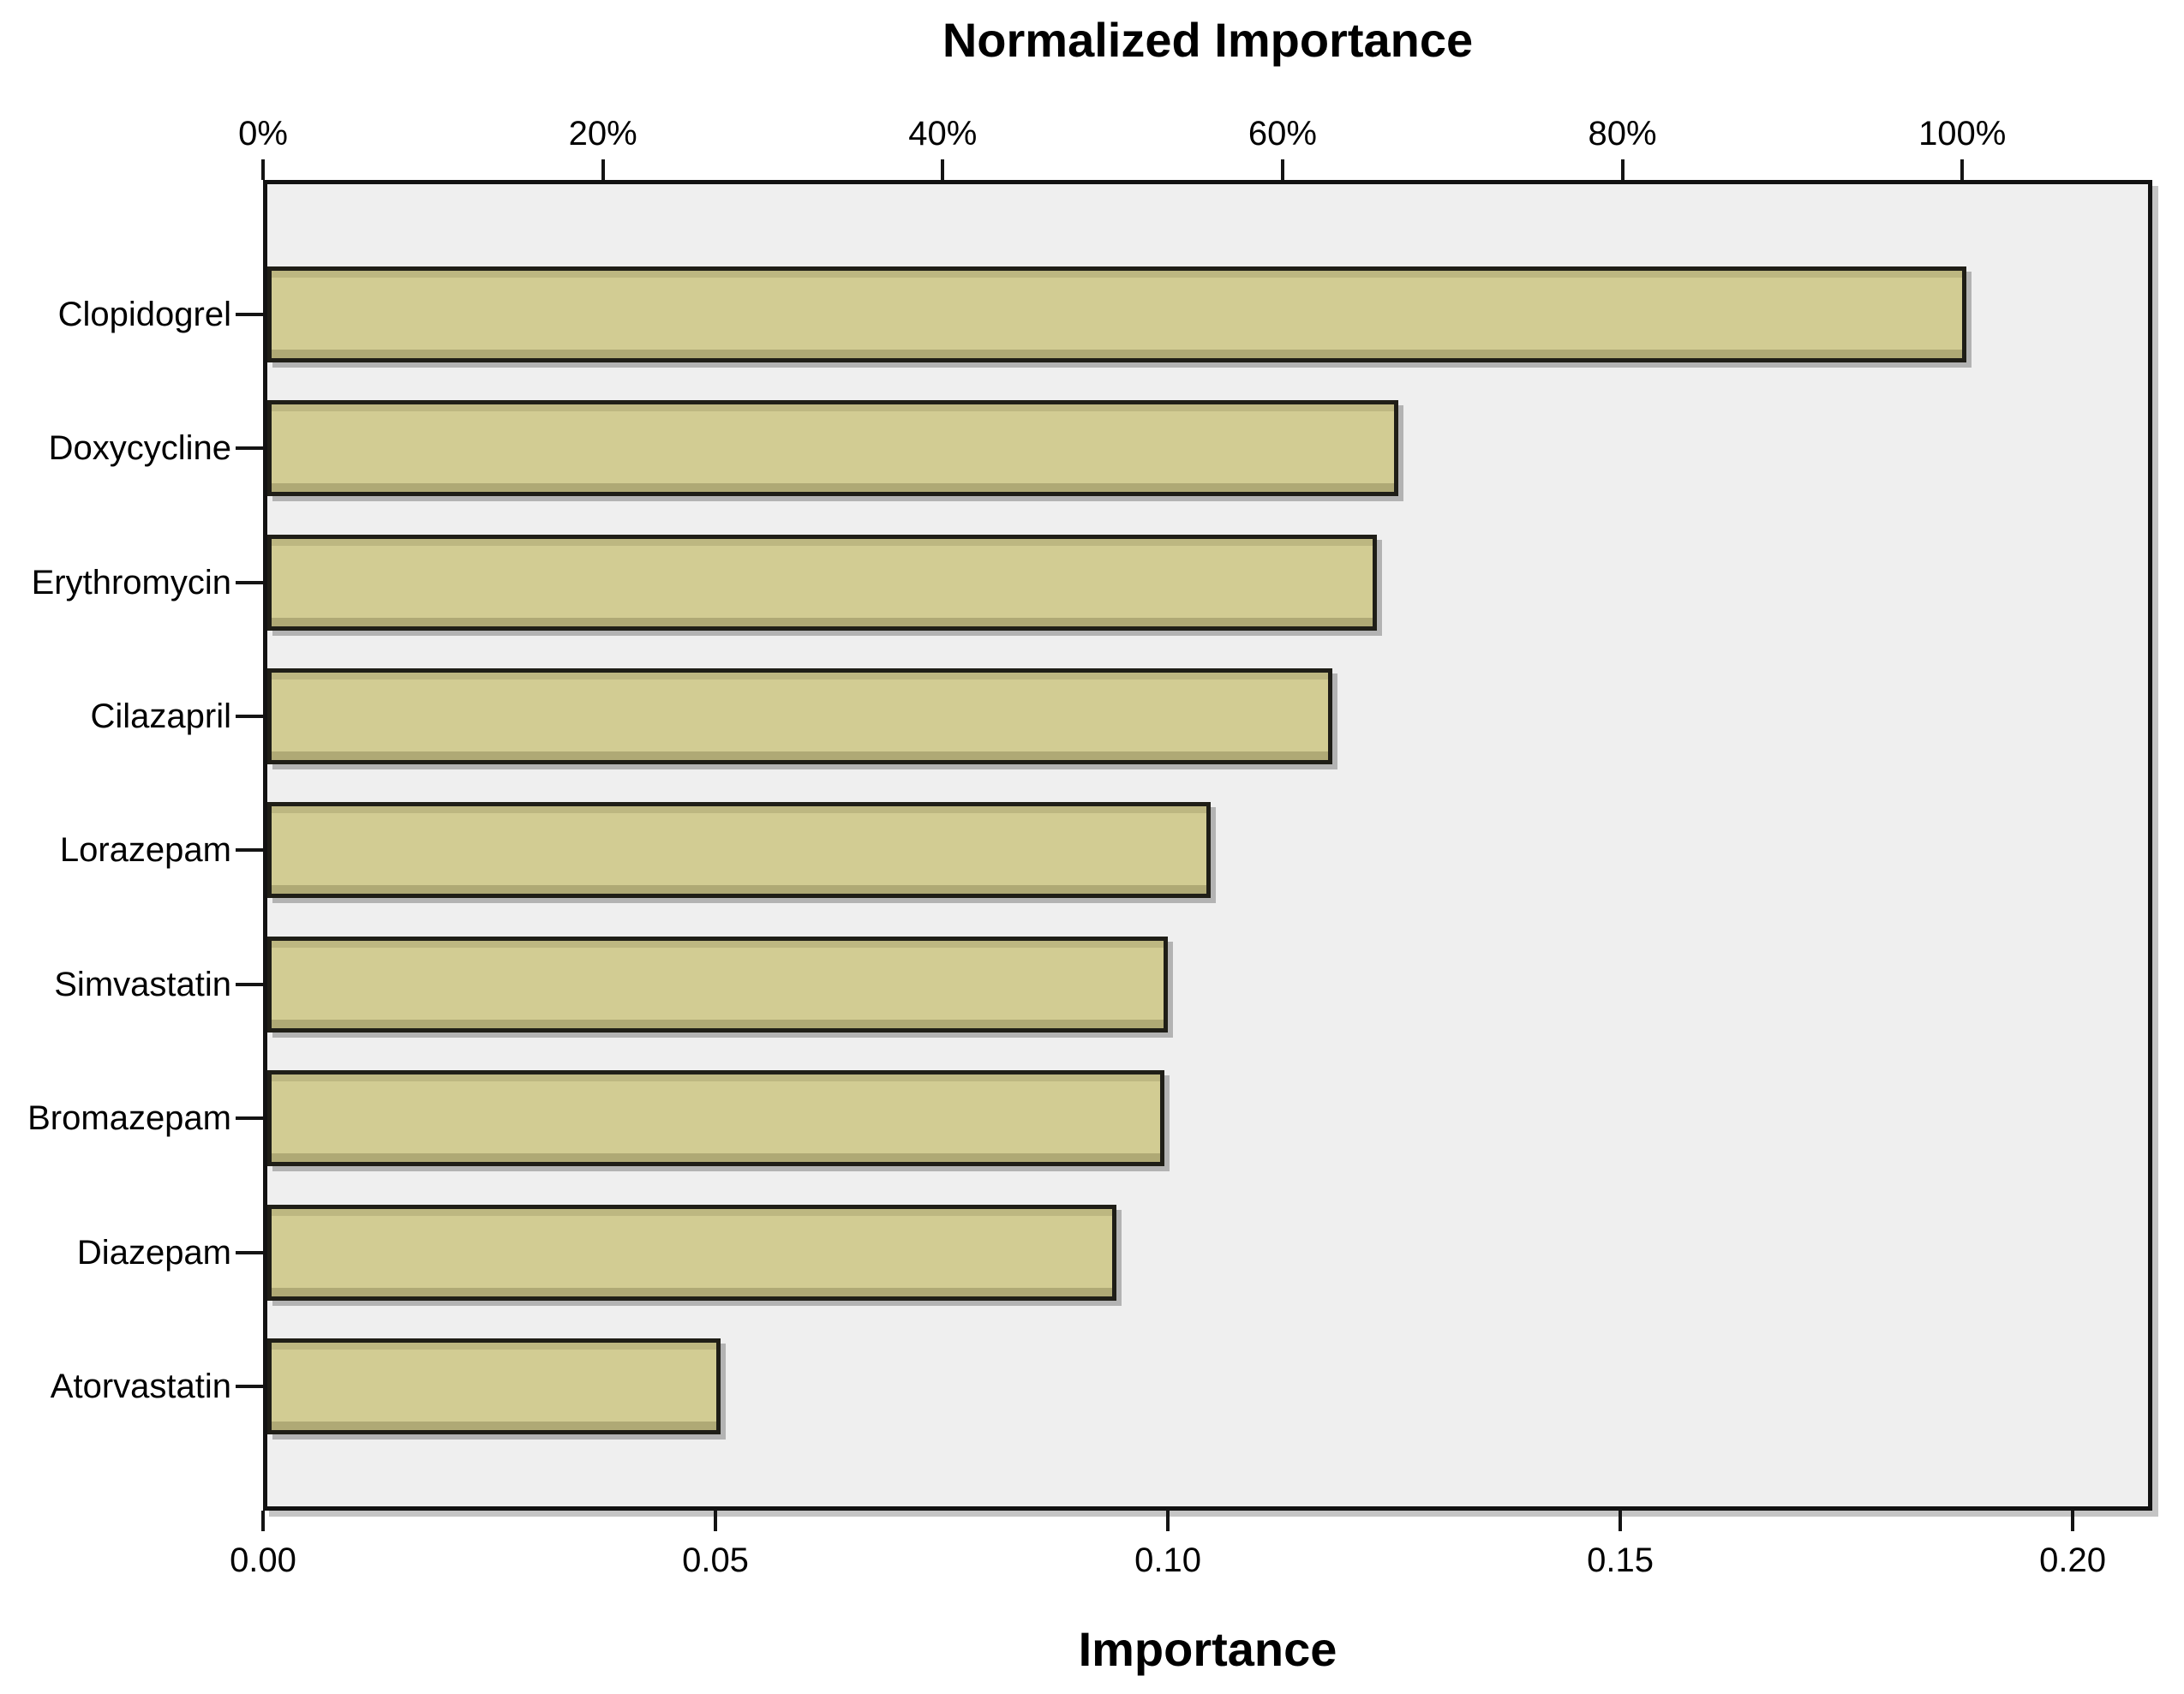 Image resolution: width=2184 pixels, height=1694 pixels. Describe the element at coordinates (1620, 1560) in the screenshot. I see `bottom-tick-label: 0.15` at that location.